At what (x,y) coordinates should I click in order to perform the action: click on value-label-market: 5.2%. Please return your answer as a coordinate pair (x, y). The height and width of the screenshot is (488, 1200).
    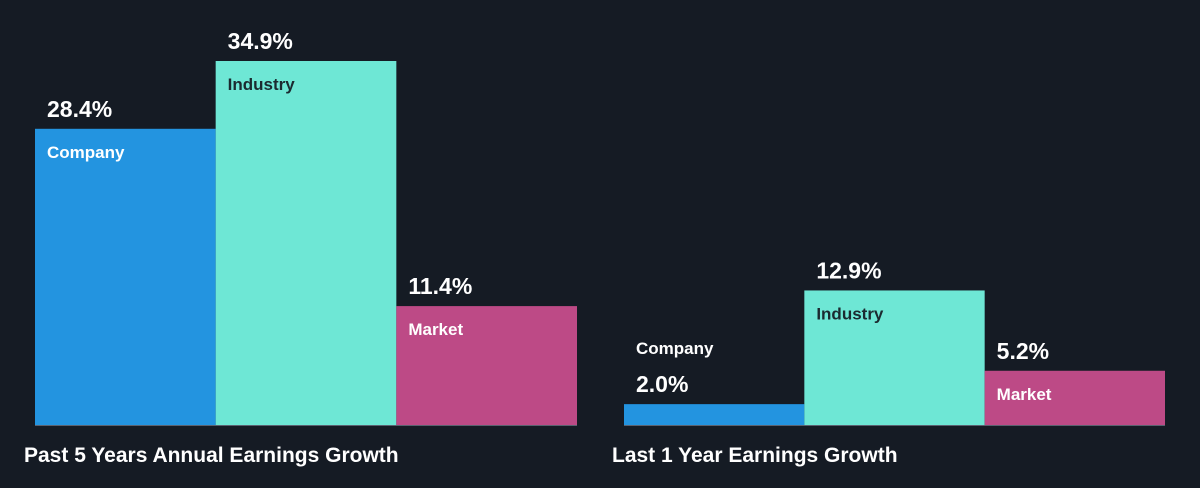
    Looking at the image, I should click on (1023, 351).